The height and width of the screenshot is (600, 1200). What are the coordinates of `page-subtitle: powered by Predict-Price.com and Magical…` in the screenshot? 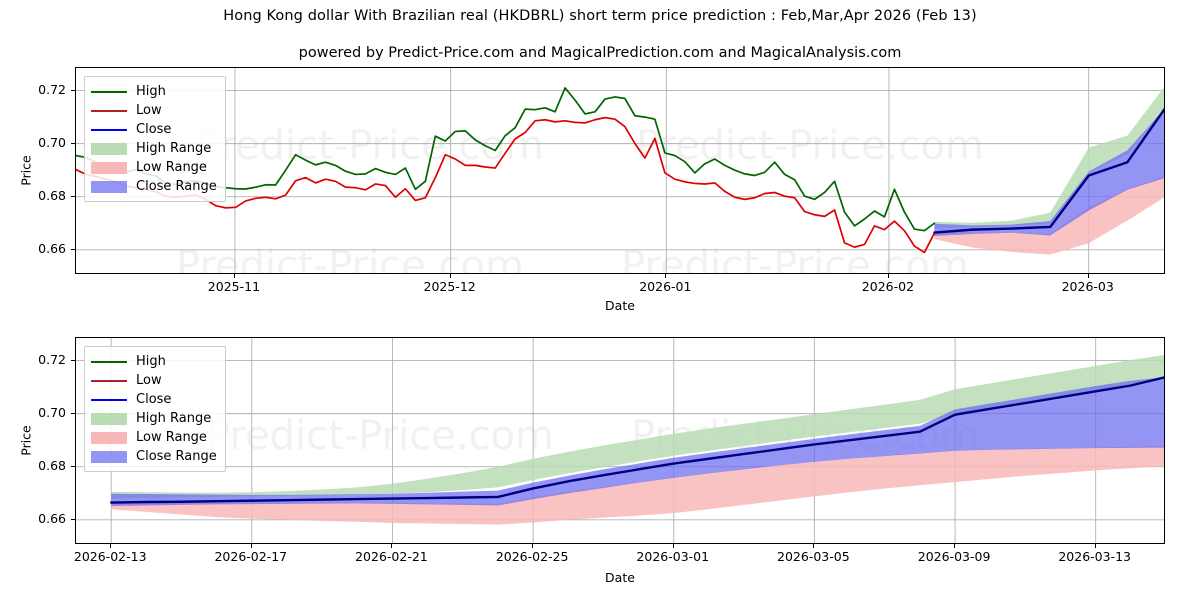 It's located at (600, 53).